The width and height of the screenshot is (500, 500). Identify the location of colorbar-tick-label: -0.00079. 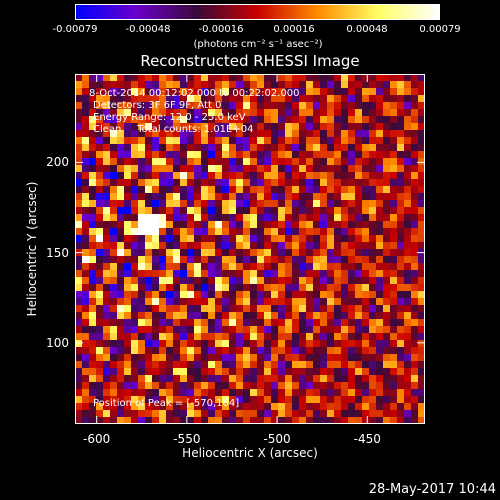
(75, 29).